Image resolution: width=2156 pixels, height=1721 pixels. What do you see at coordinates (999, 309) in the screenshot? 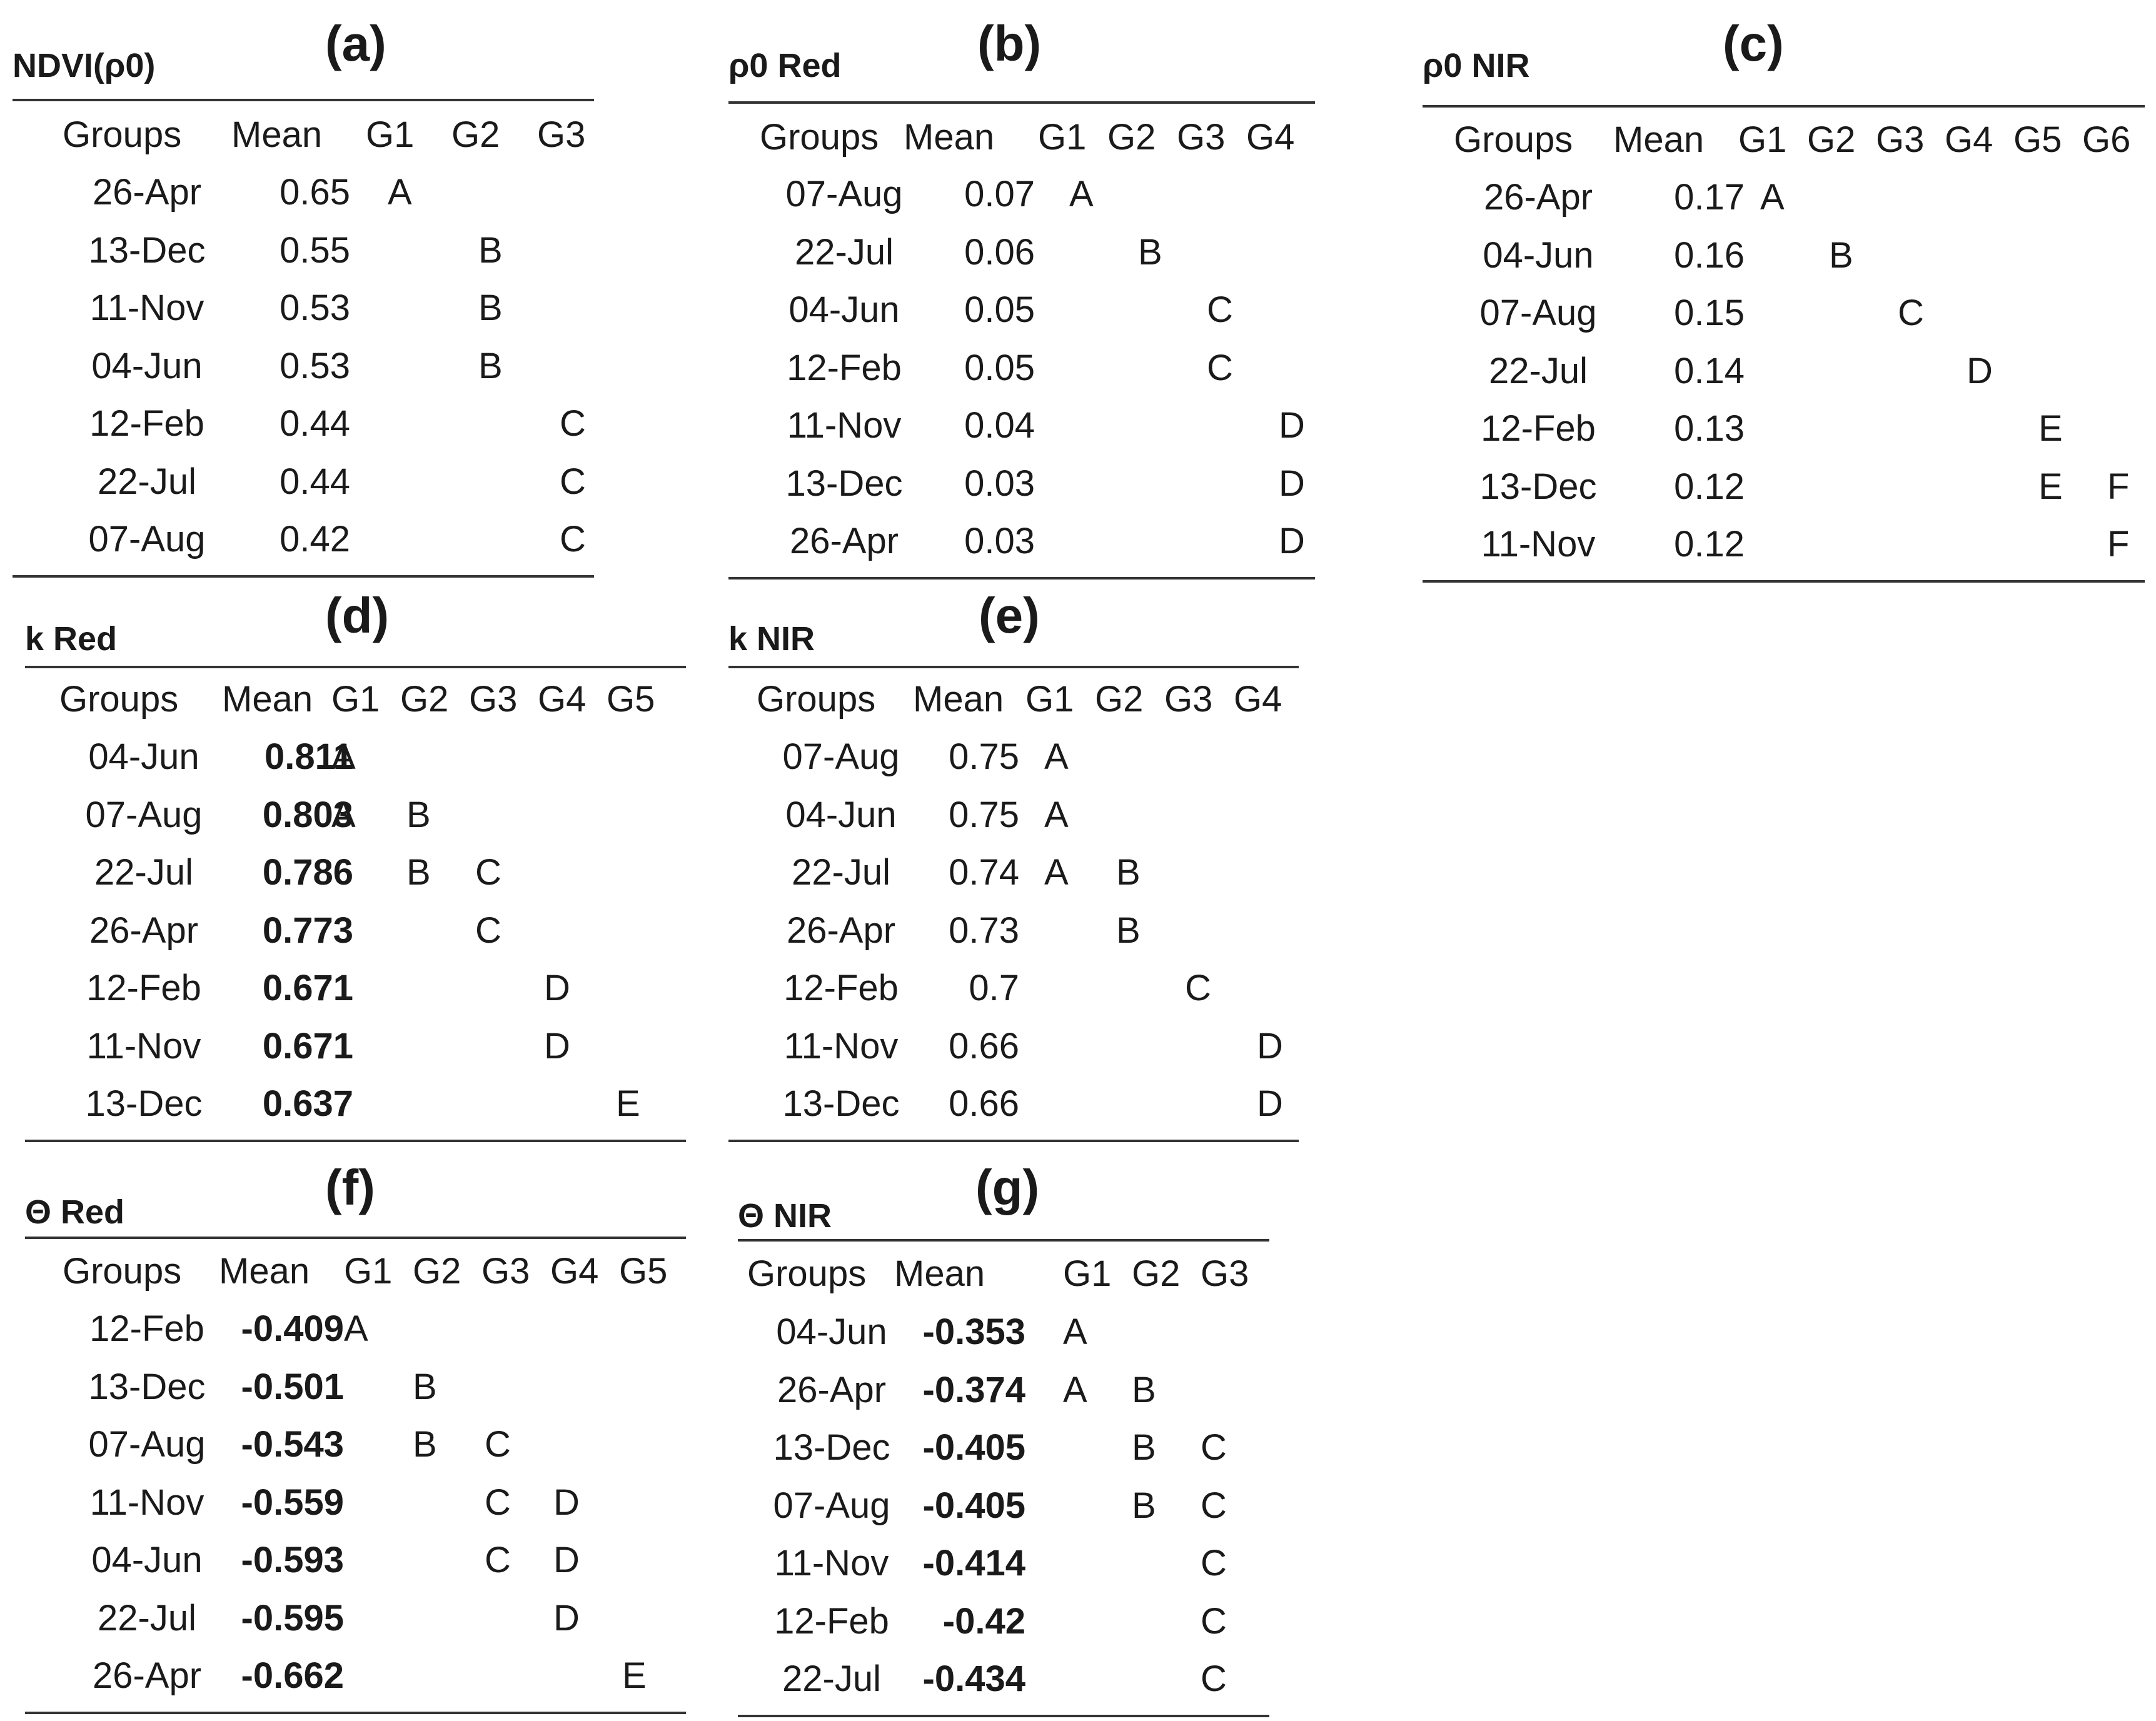
I see `cell-mean: 0.05` at bounding box center [999, 309].